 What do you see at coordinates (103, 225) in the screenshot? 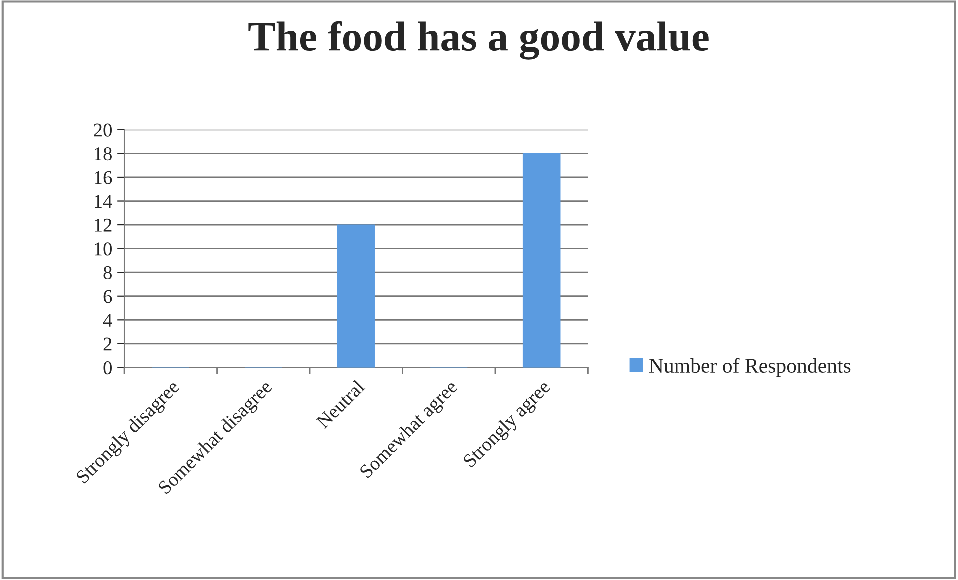
I see `y-tick-label: 12` at bounding box center [103, 225].